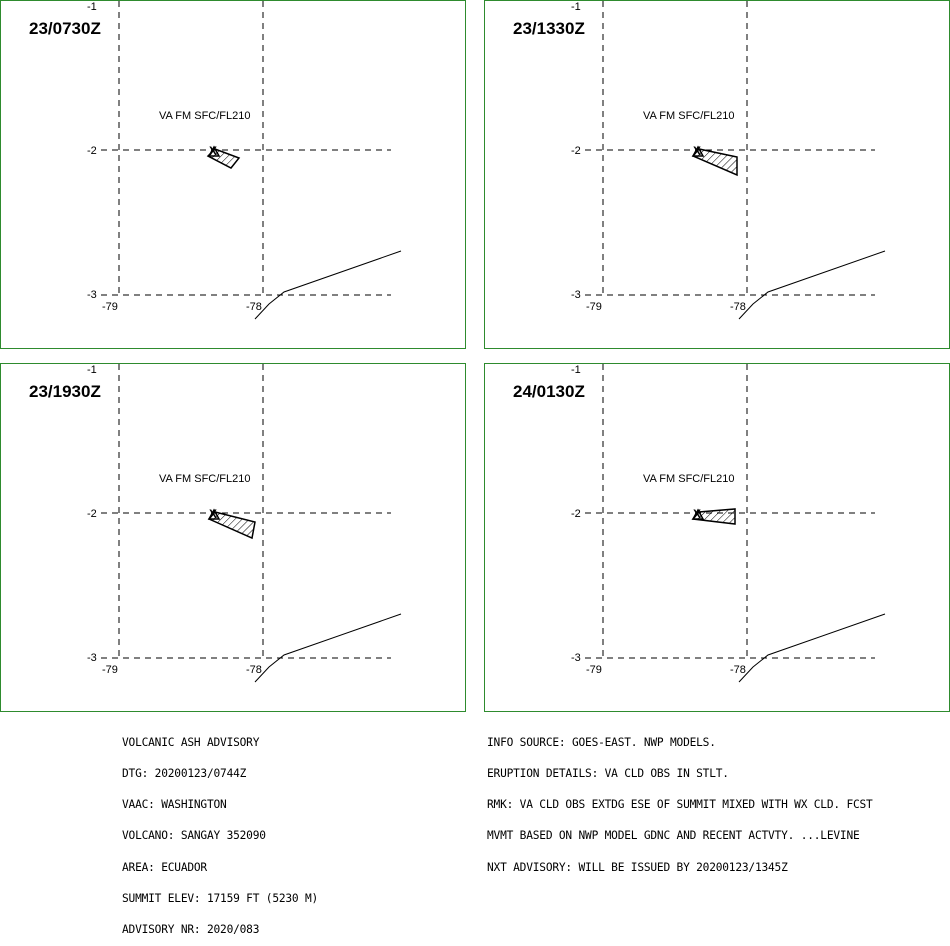 The height and width of the screenshot is (946, 950). What do you see at coordinates (549, 391) in the screenshot?
I see `forecast-time-label: 24/0130Z` at bounding box center [549, 391].